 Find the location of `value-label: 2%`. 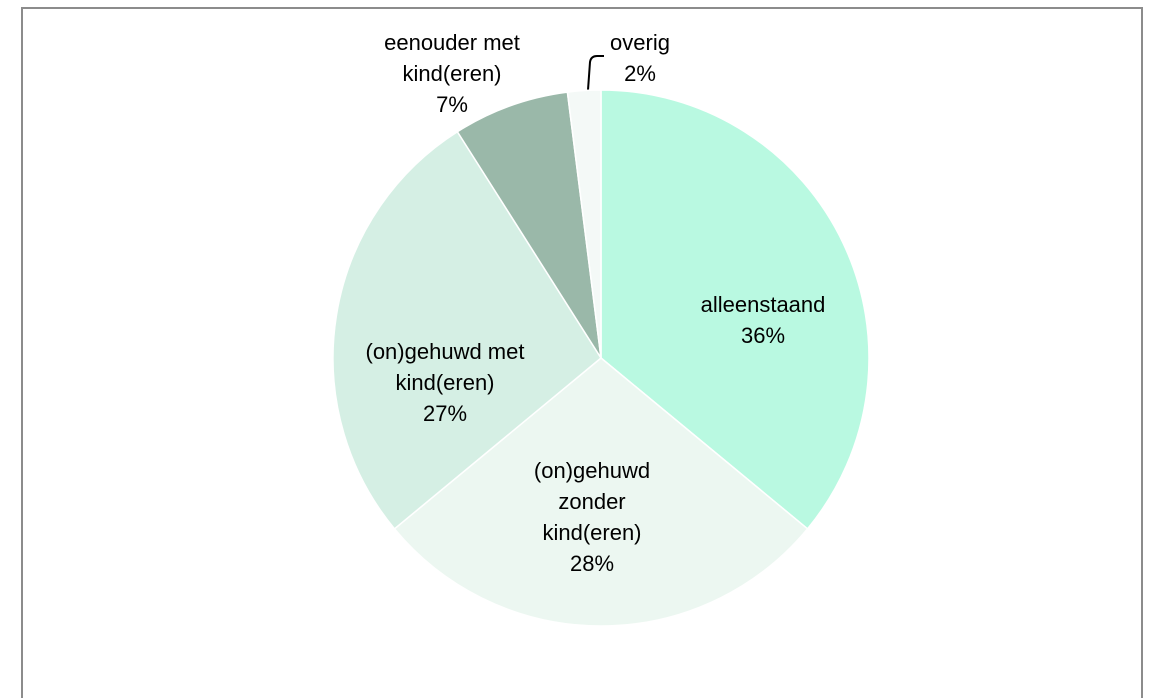

value-label: 2% is located at coordinates (640, 73).